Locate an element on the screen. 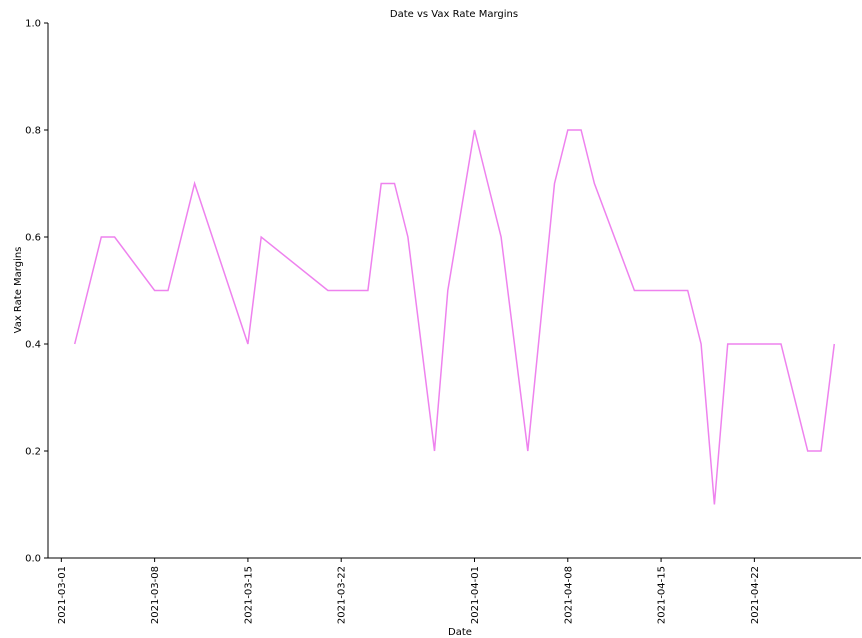 The image size is (862, 638). y-axis-ticks: 0.0 0.2 0.4 0.6 0.8 1.0 is located at coordinates (36, 292).